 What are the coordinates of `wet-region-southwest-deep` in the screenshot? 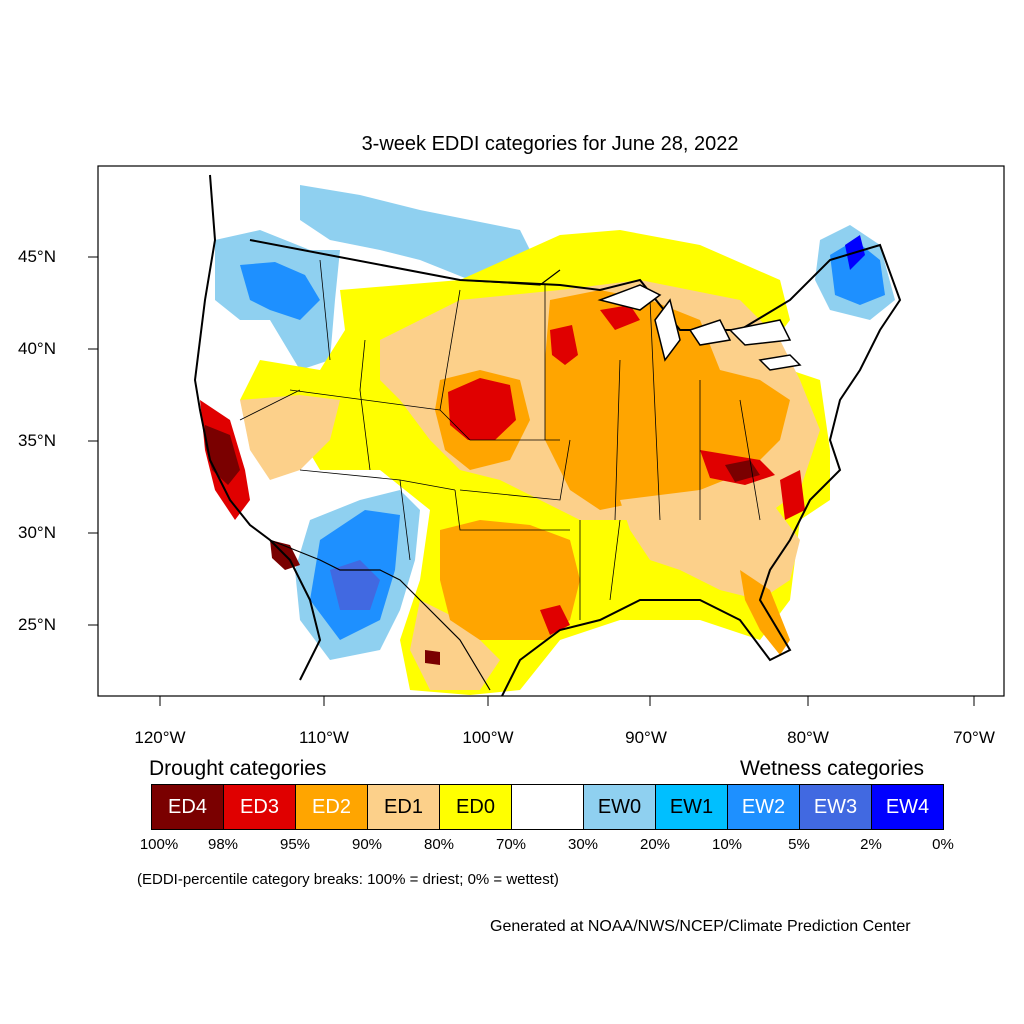 It's located at (355, 585).